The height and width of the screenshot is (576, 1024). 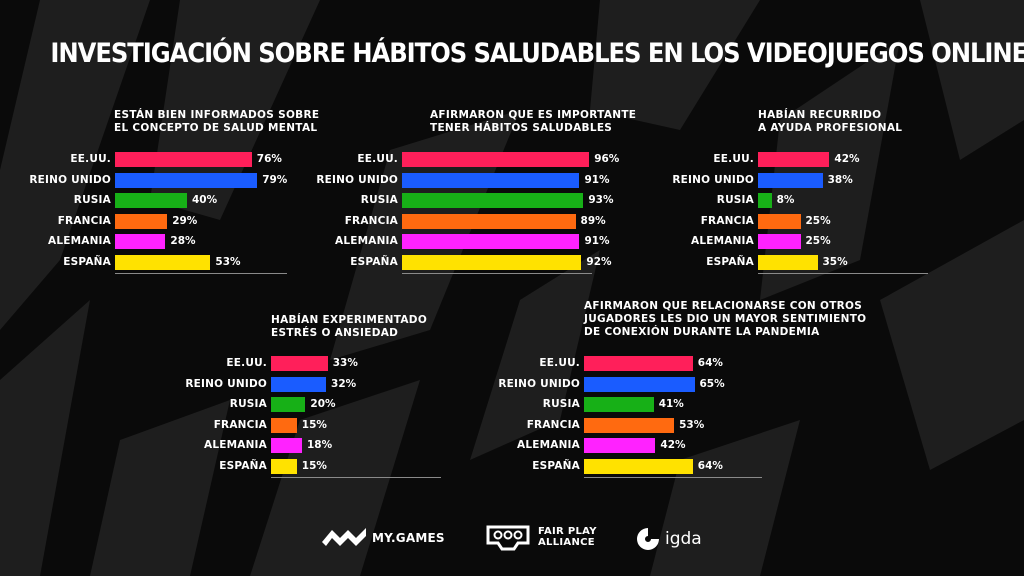 What do you see at coordinates (508, 538) in the screenshot?
I see `controller-icon` at bounding box center [508, 538].